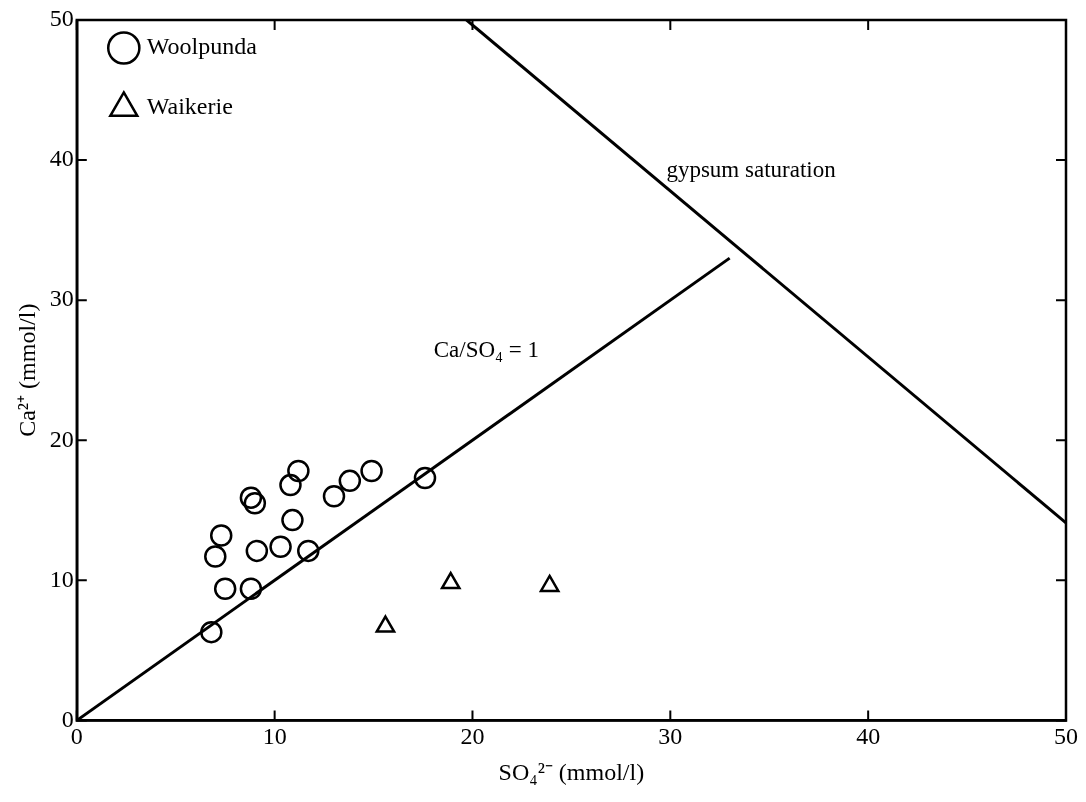 This screenshot has height=802, width=1086. Describe the element at coordinates (486, 349) in the screenshot. I see `series-label: Ca/SO₄ = 1` at that location.